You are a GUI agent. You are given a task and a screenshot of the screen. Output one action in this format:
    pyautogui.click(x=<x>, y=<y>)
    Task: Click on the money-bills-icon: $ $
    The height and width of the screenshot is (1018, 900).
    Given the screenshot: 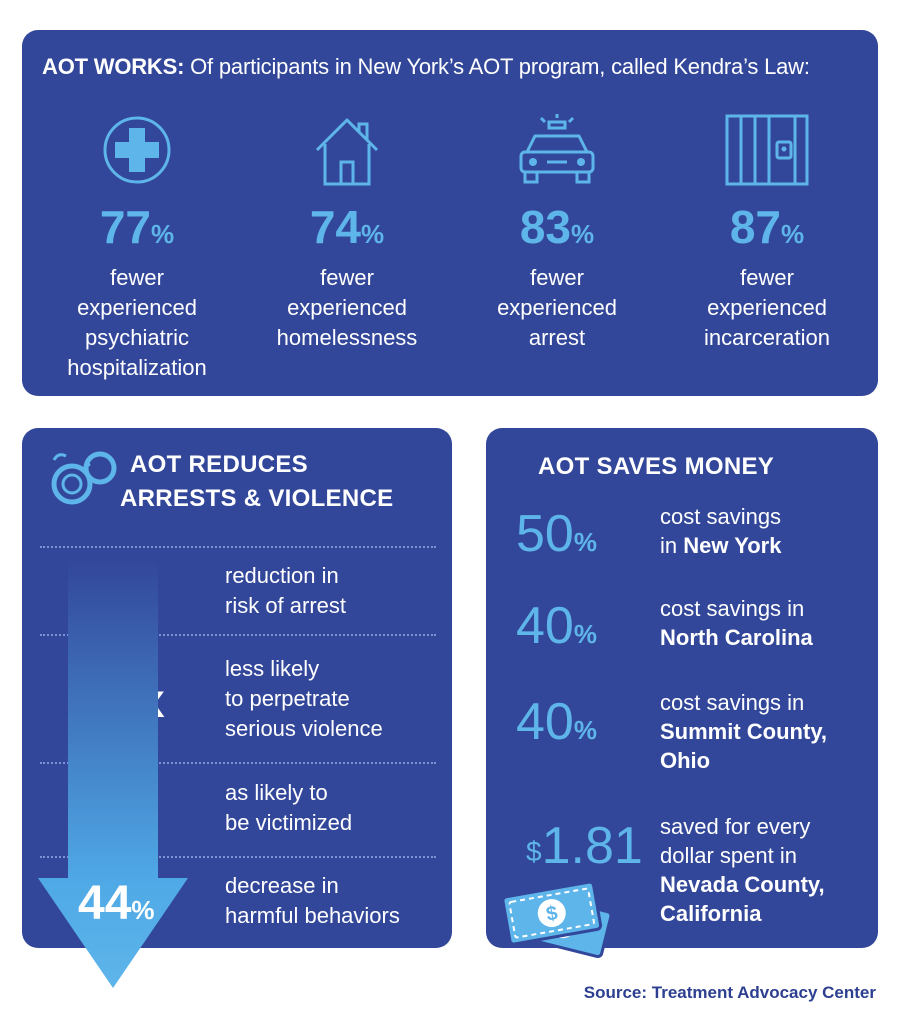 What is the action you would take?
    pyautogui.click(x=557, y=919)
    